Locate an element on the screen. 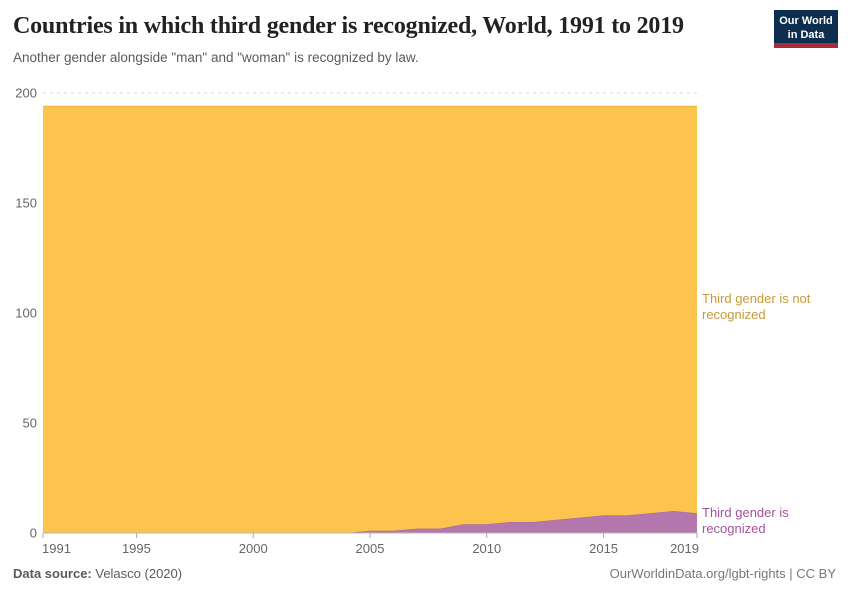  y-tick-label-50: 50 is located at coordinates (30, 423).